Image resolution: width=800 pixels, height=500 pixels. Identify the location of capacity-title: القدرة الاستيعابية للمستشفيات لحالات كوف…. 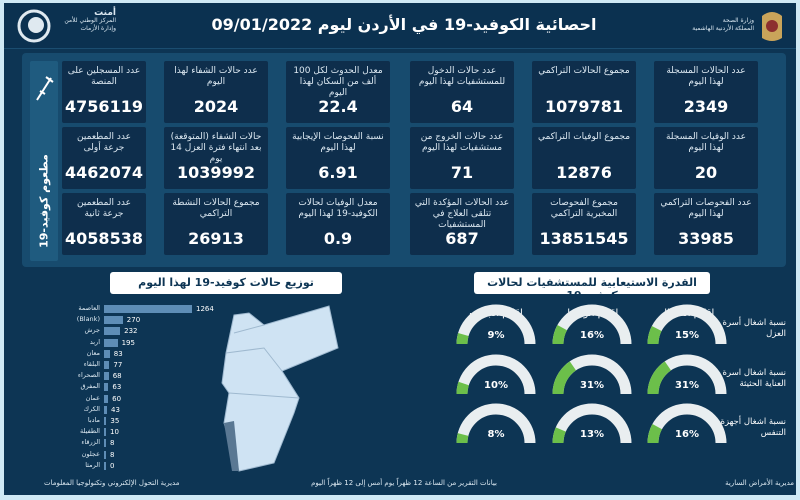
(592, 287).